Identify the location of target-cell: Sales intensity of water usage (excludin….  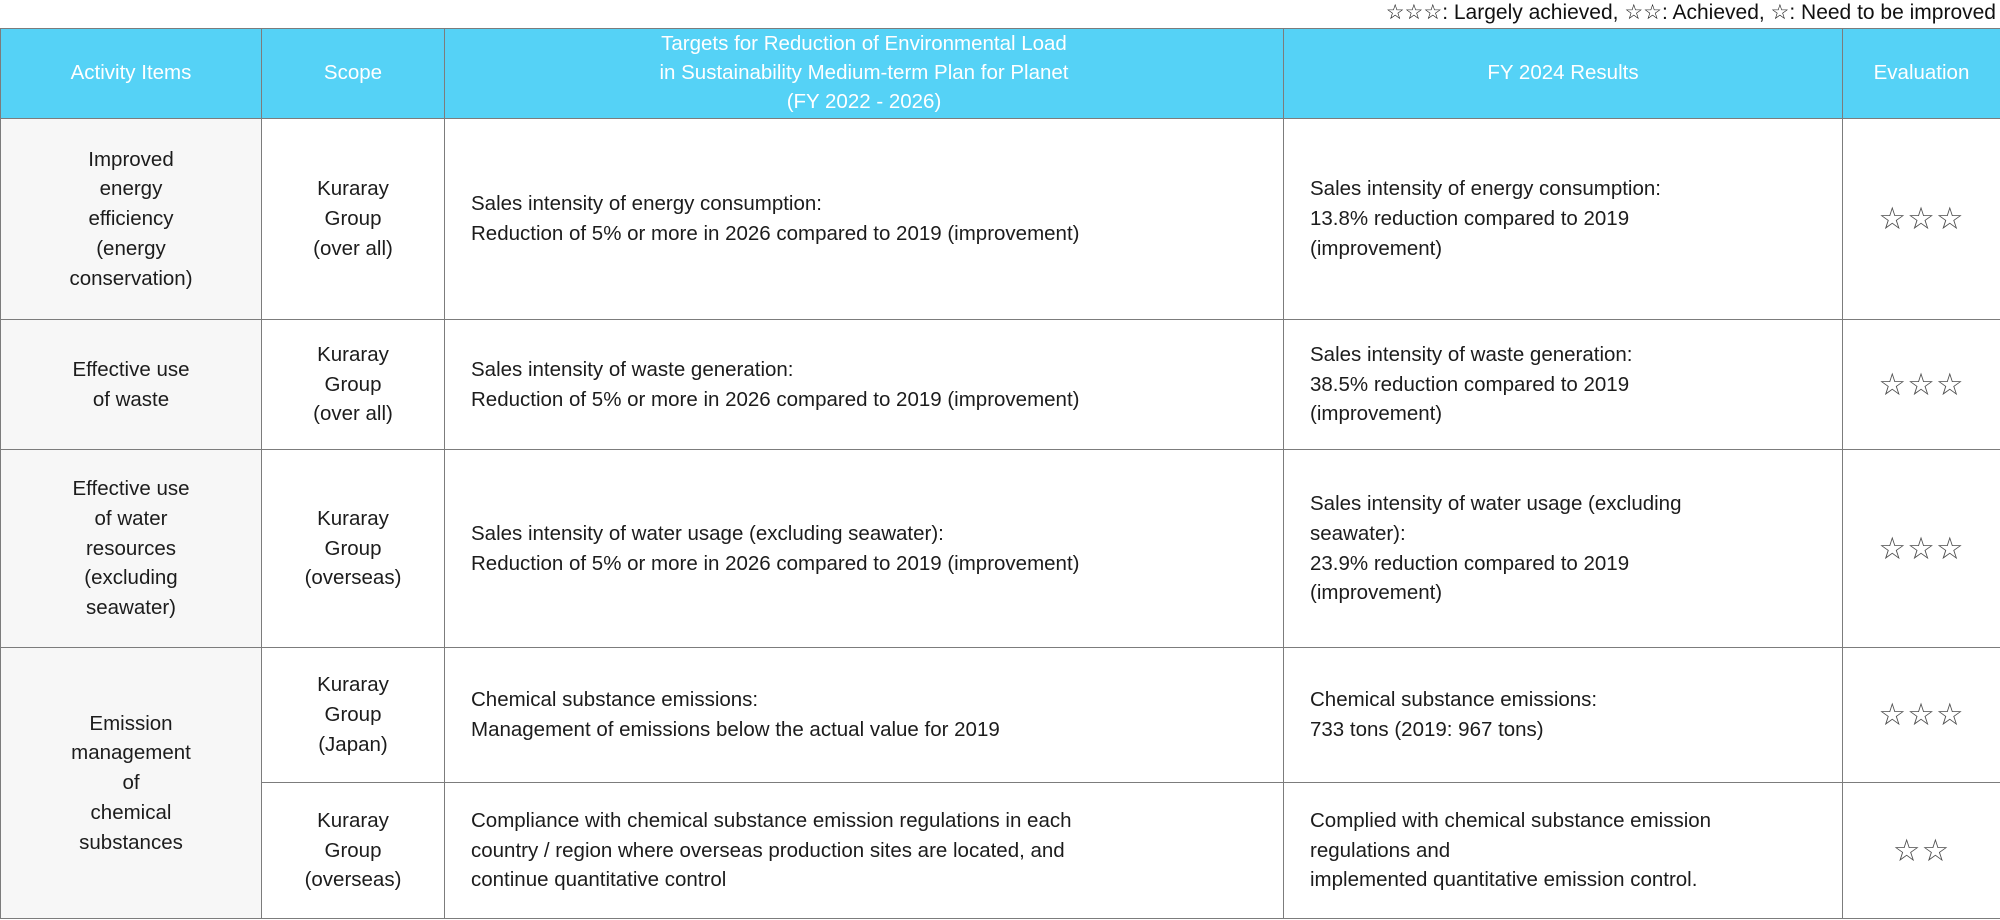
(864, 548).